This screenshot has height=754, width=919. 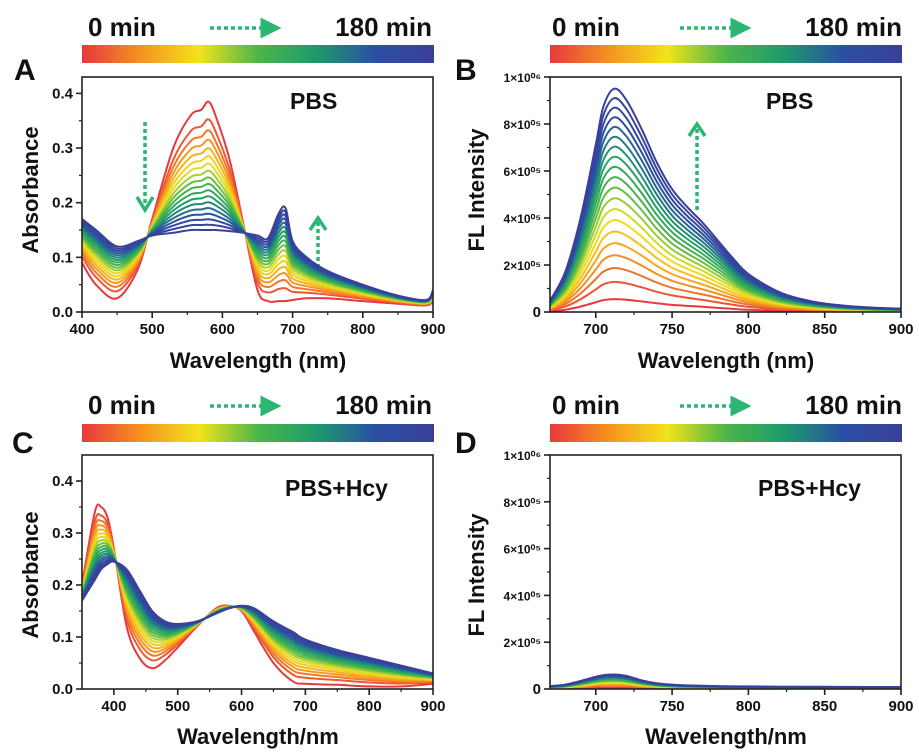 I want to click on plot-frame, so click(x=257, y=572).